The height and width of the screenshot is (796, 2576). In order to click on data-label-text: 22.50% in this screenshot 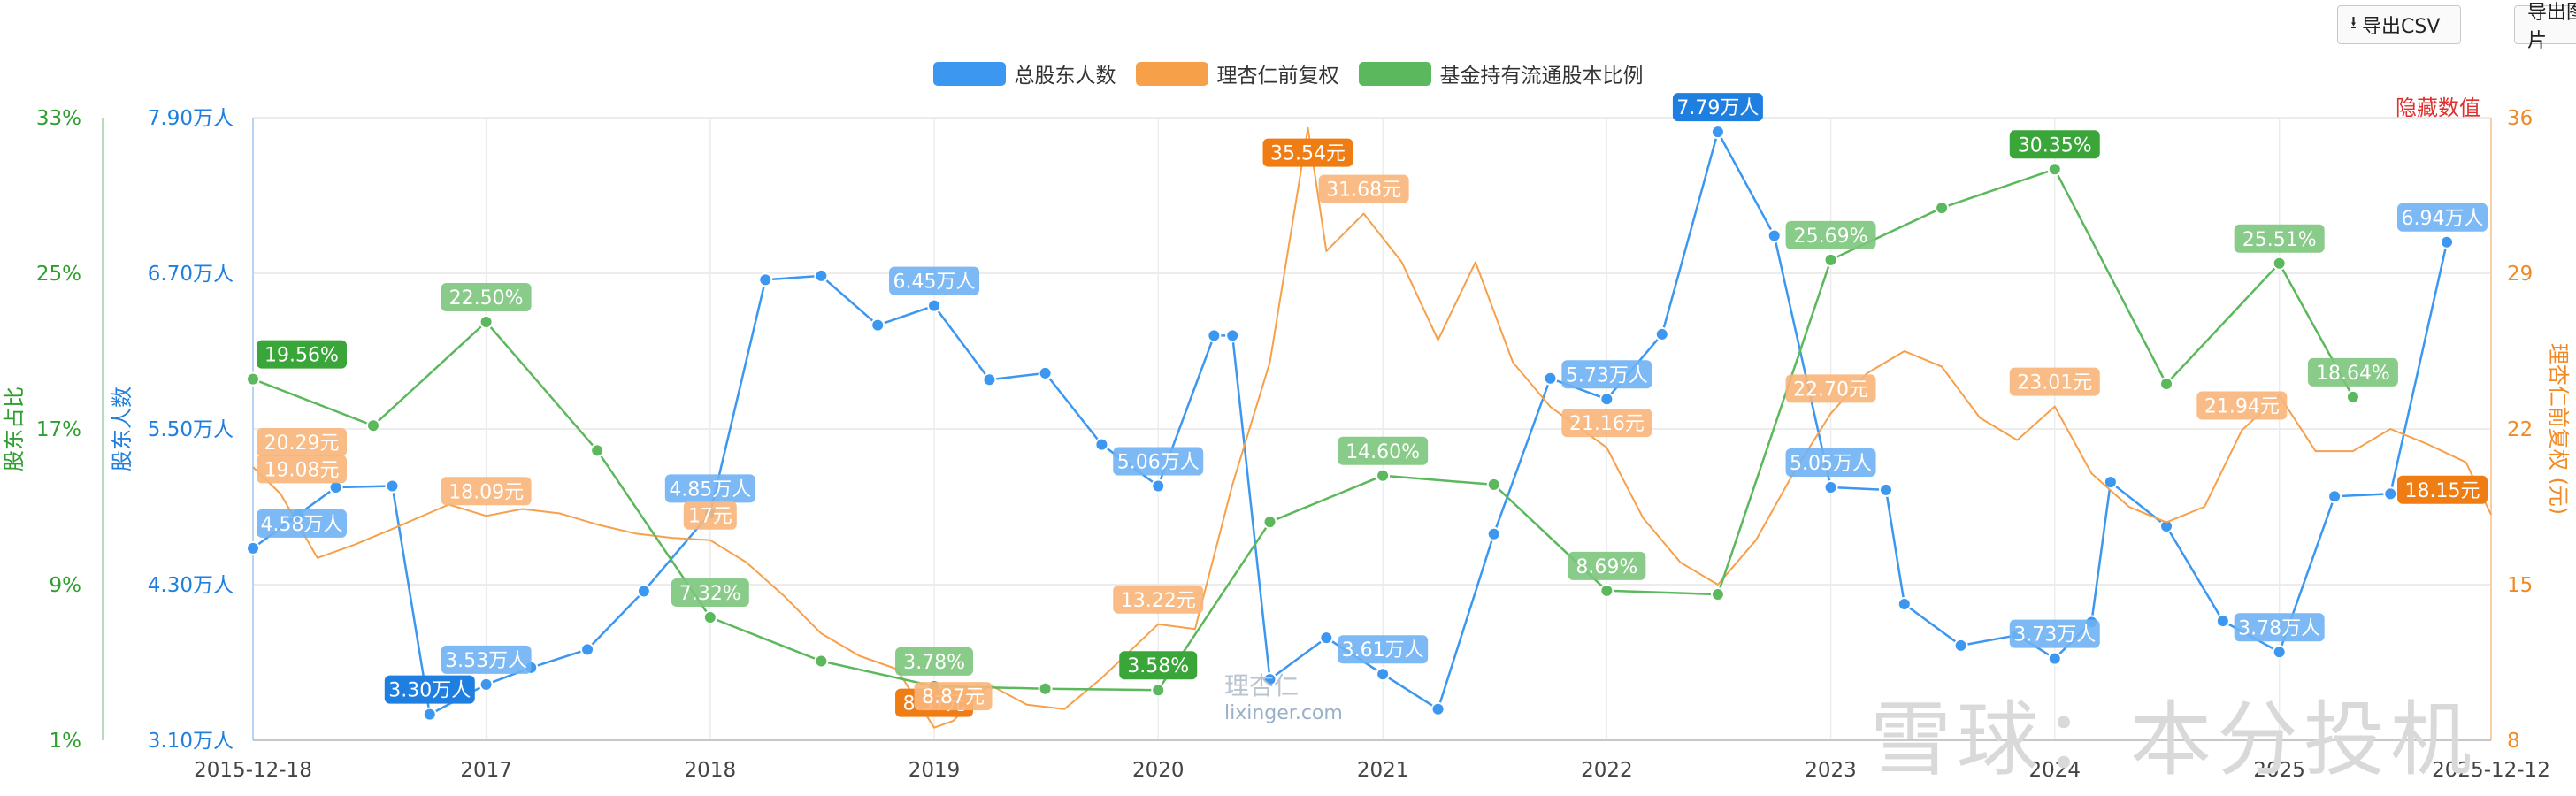, I will do `click(486, 298)`.